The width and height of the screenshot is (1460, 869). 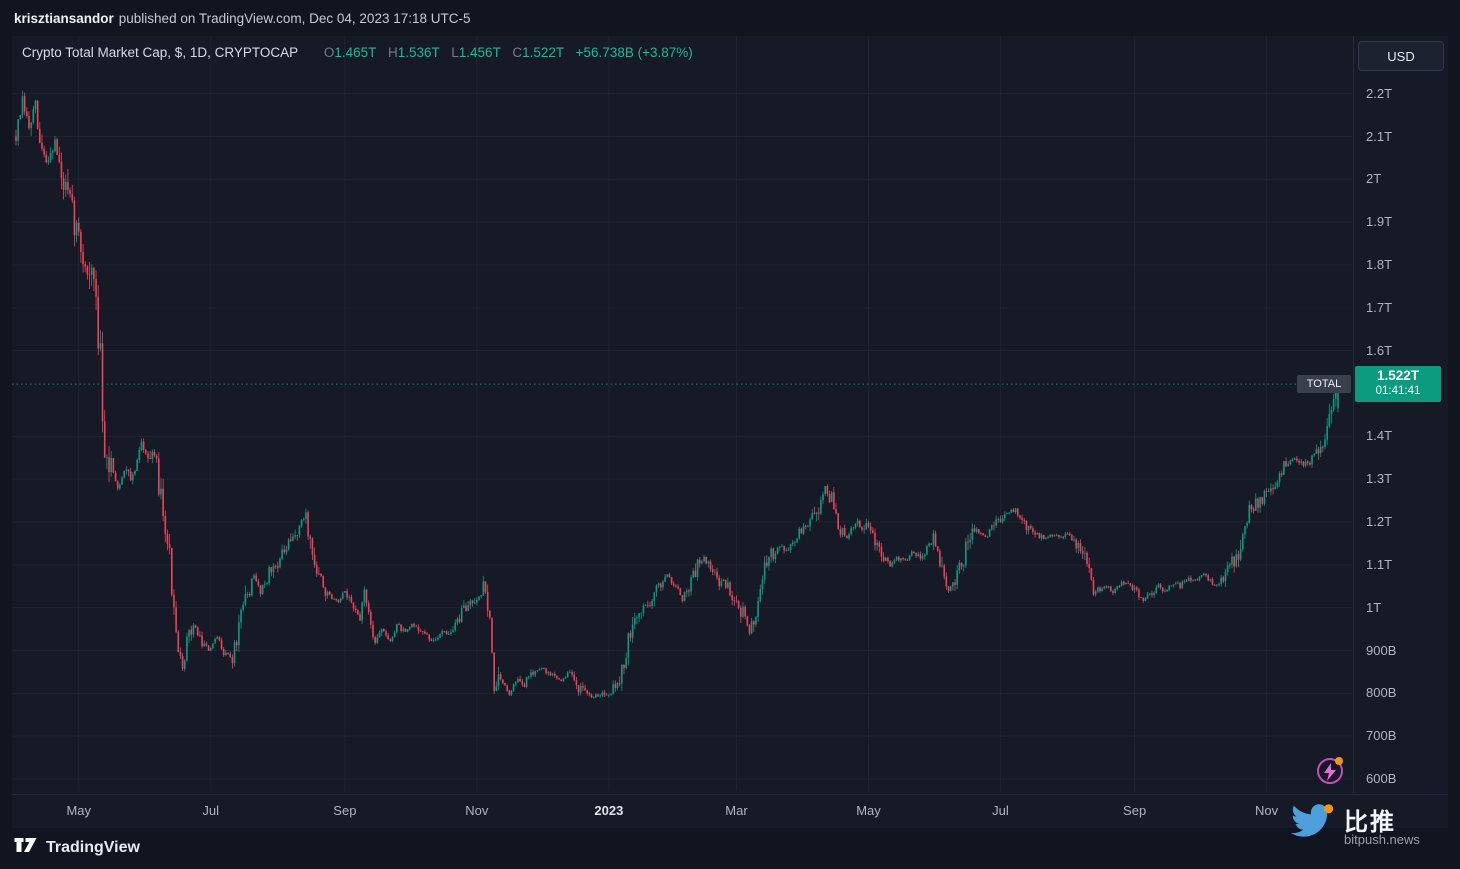 I want to click on price-tick-label: 2.2T, so click(x=1379, y=93).